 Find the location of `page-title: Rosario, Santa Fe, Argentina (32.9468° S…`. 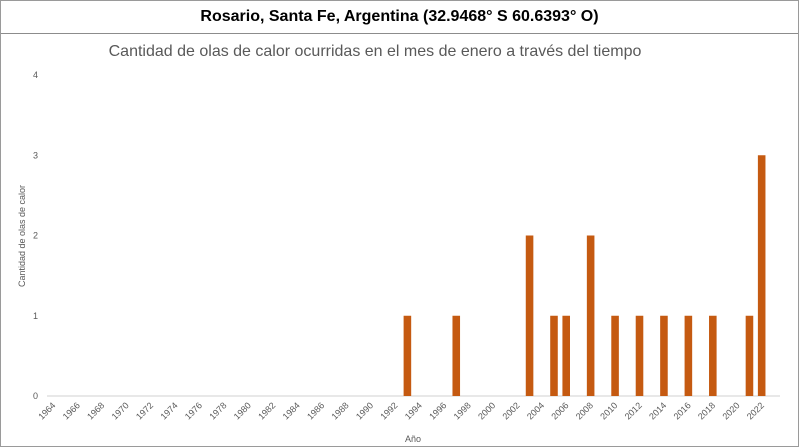

page-title: Rosario, Santa Fe, Argentina (32.9468° S… is located at coordinates (399, 17).